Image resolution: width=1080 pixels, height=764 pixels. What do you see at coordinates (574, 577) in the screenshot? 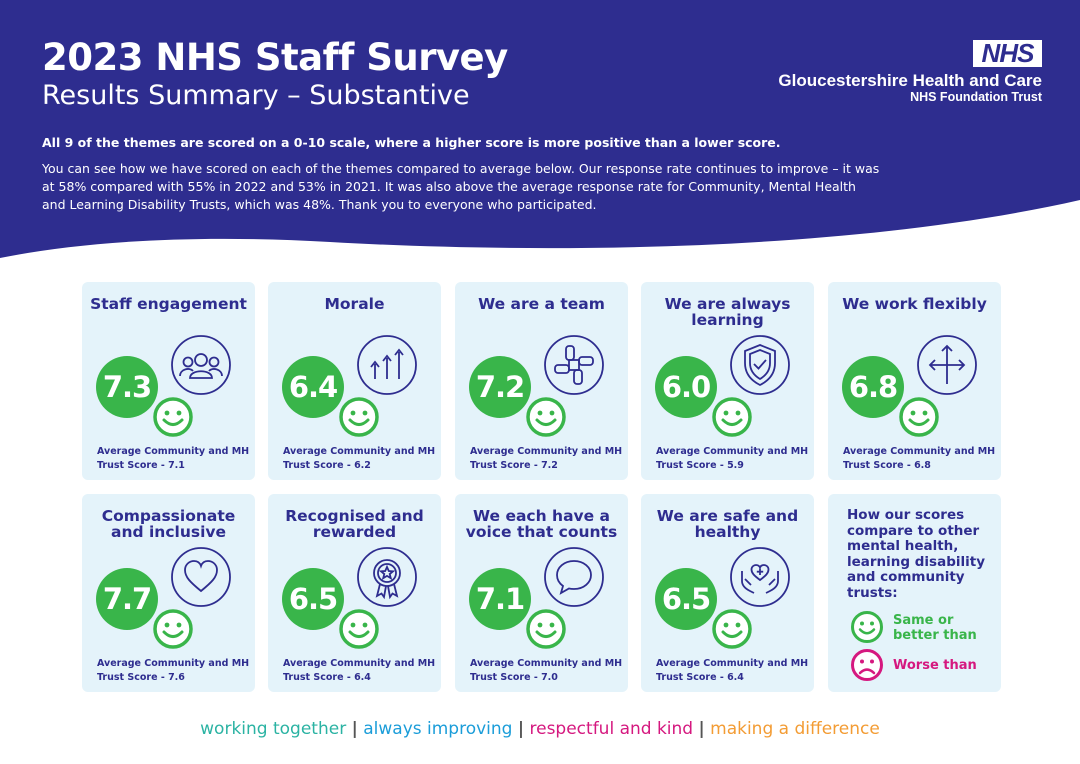
I see `speech-bubble-icon` at bounding box center [574, 577].